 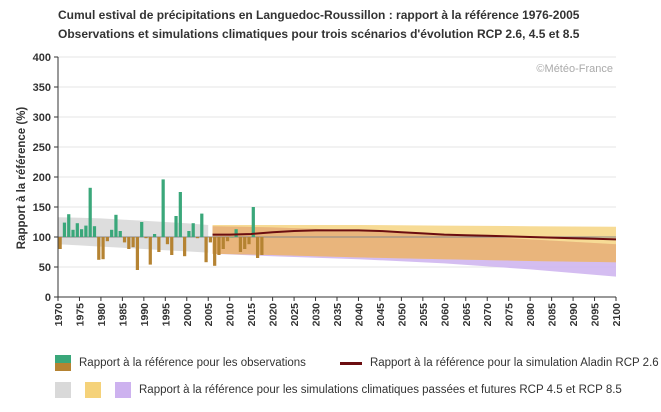 I want to click on y-tick-labels: 0 50 100 150 200 250 300 350 400, so click(x=42, y=178).